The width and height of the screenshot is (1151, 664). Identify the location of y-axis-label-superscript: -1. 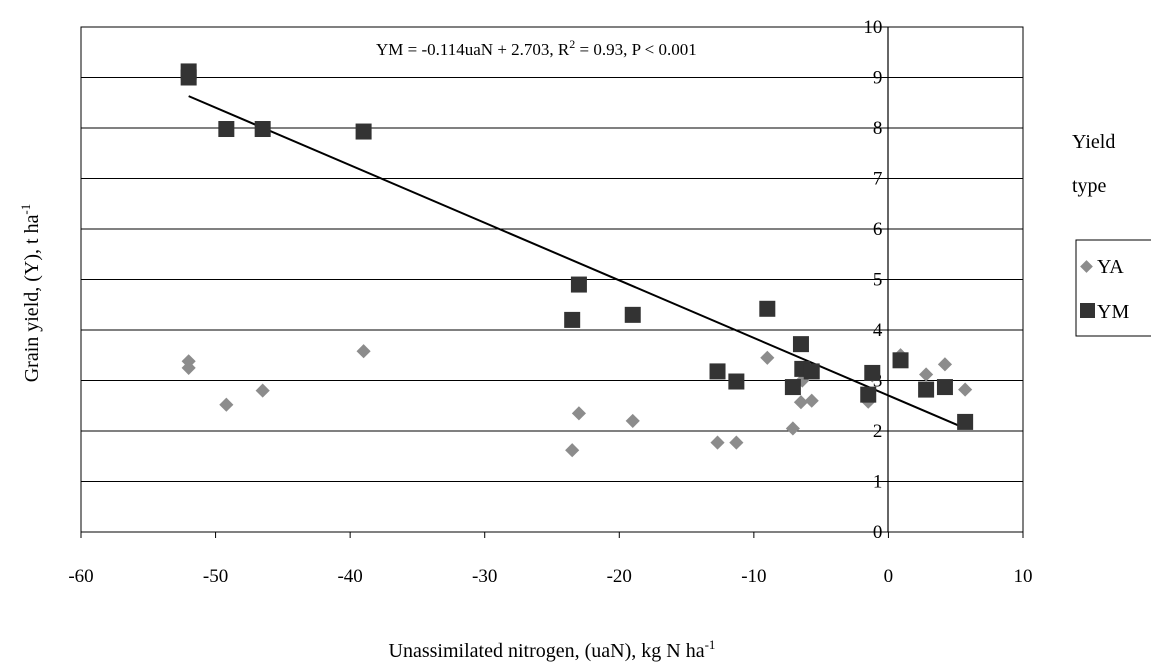
(25, 209).